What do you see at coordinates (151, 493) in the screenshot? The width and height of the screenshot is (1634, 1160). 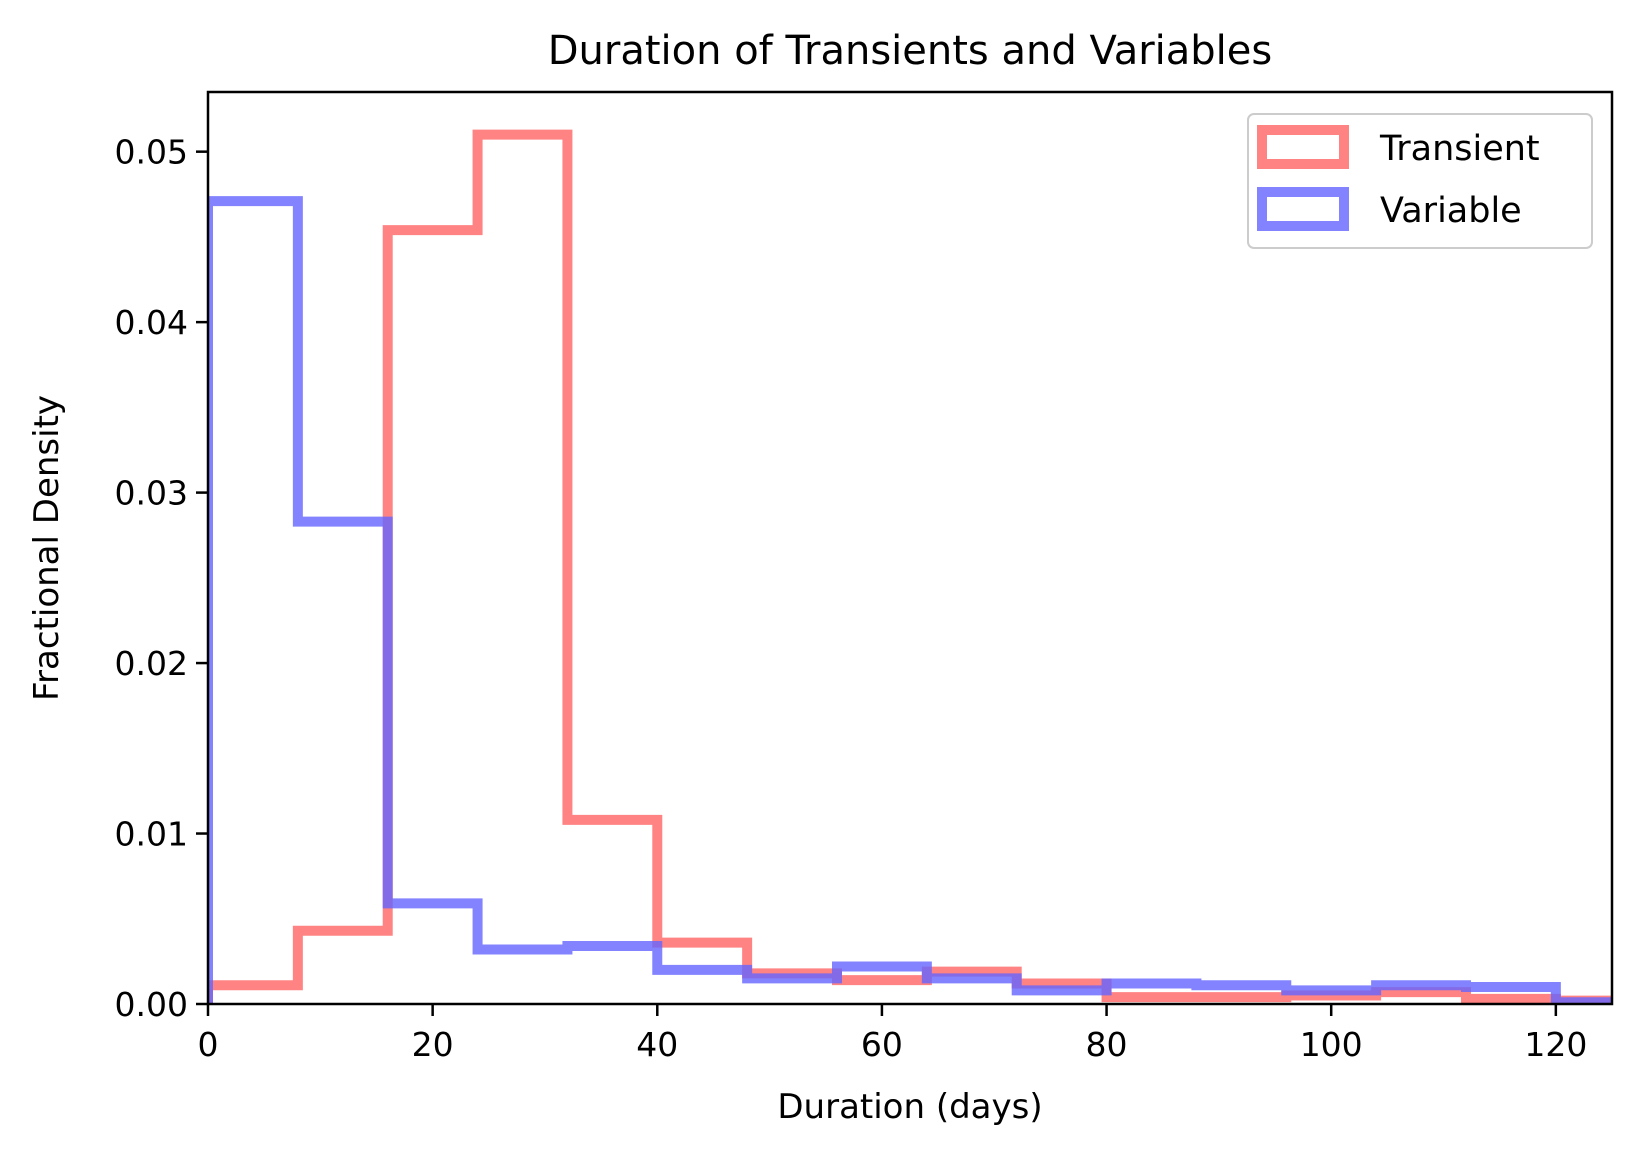 I see `y-tick-label: 0.03` at bounding box center [151, 493].